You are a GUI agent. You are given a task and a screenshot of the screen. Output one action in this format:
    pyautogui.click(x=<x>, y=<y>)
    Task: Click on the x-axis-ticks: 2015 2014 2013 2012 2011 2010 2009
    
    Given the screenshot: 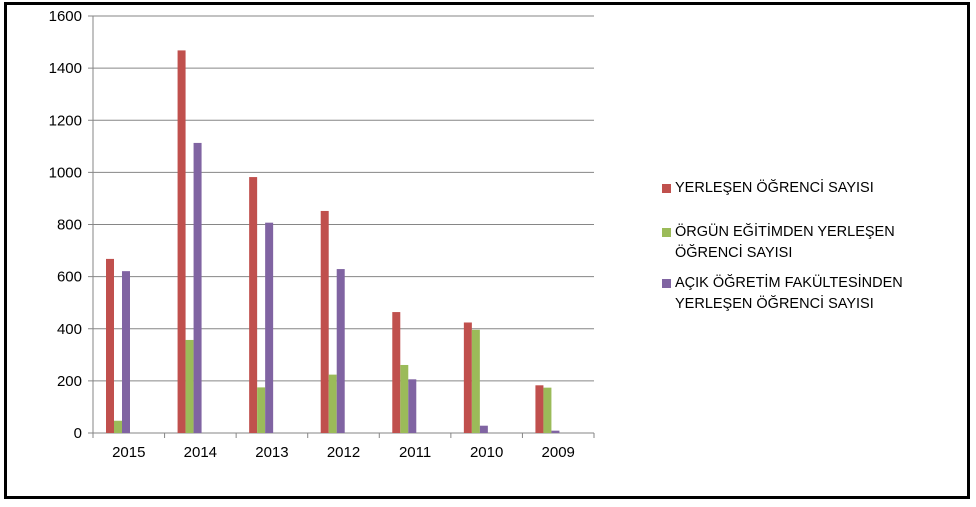 What is the action you would take?
    pyautogui.click(x=343, y=447)
    